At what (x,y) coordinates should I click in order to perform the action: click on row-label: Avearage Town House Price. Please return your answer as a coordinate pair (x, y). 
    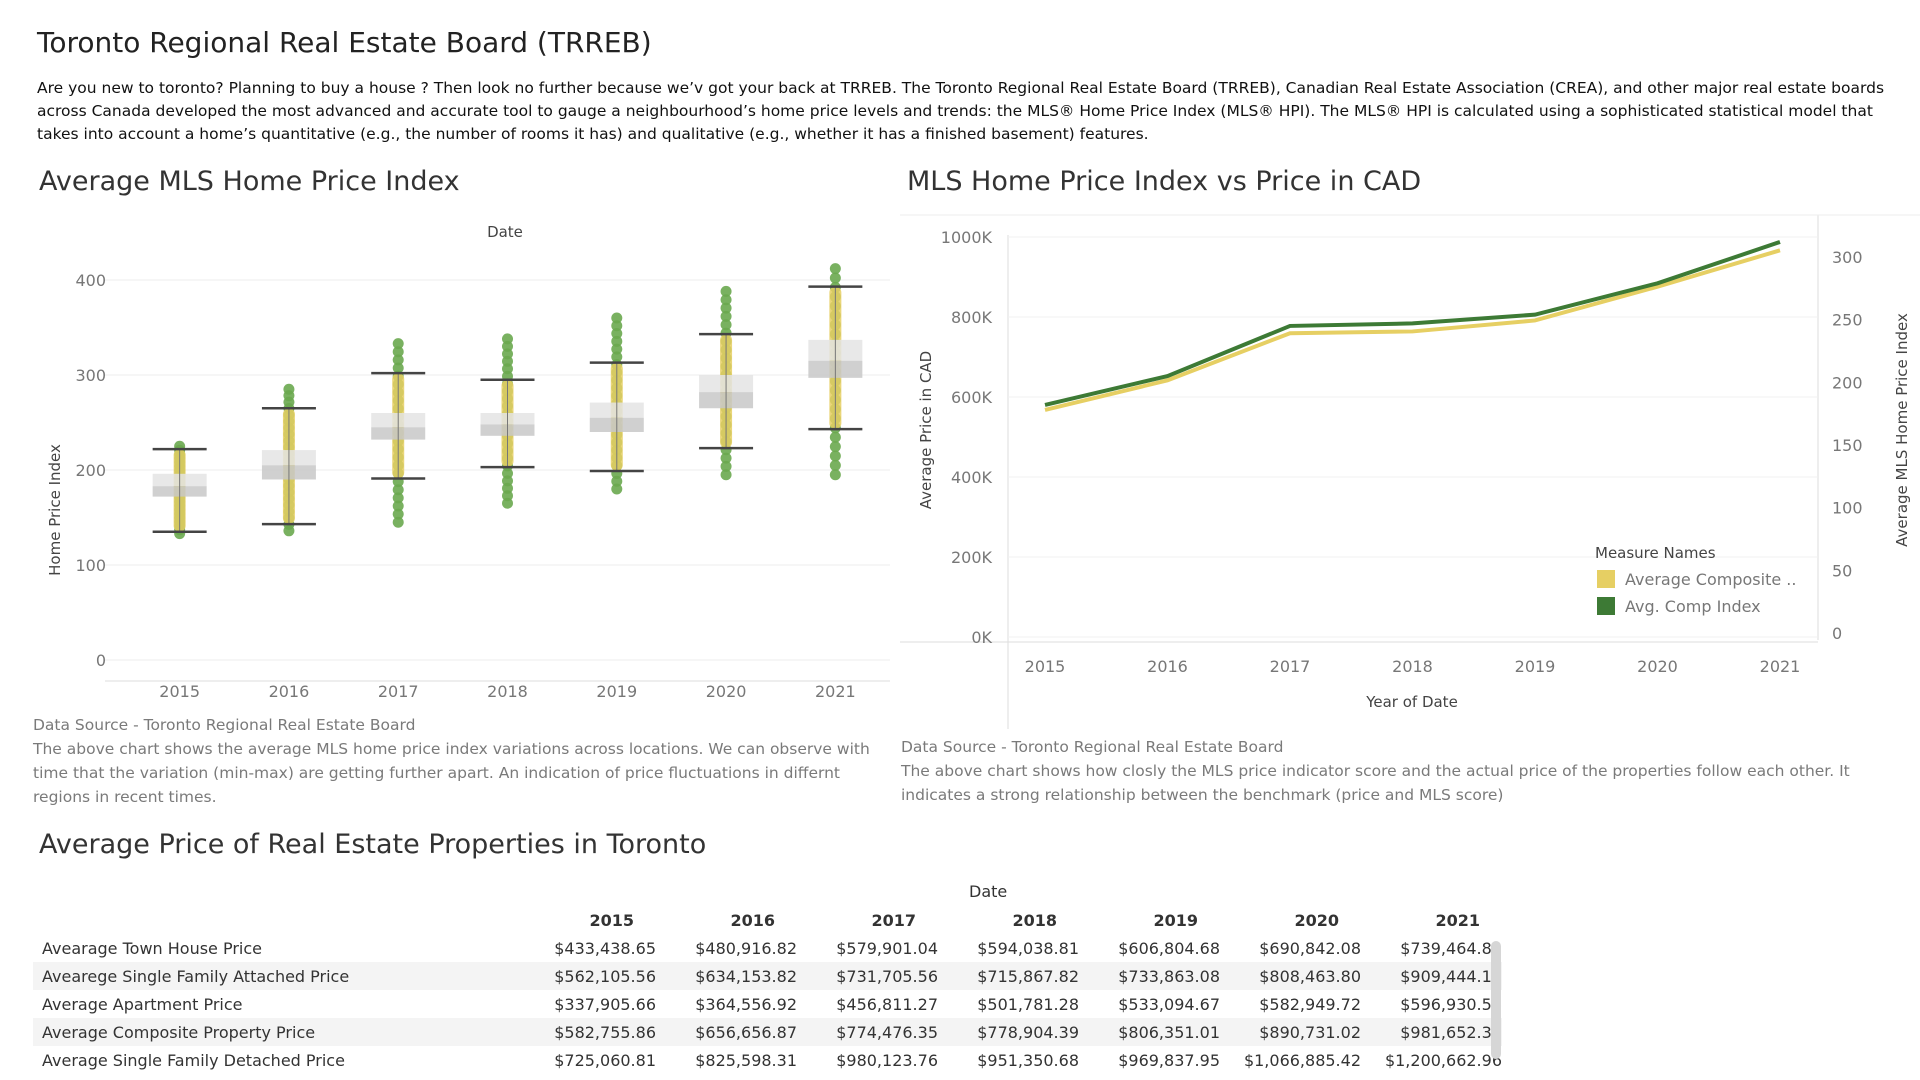
    Looking at the image, I should click on (152, 948).